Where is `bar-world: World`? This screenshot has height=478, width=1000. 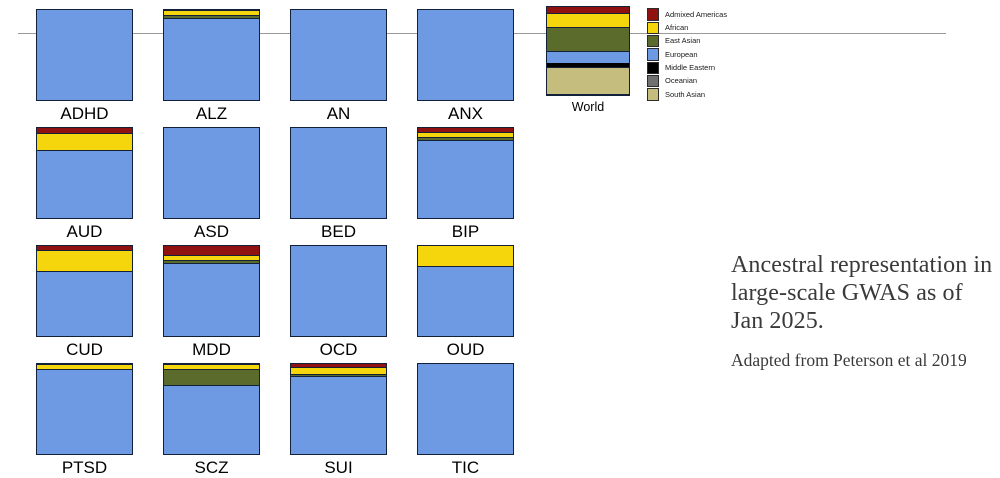
bar-world: World is located at coordinates (588, 60).